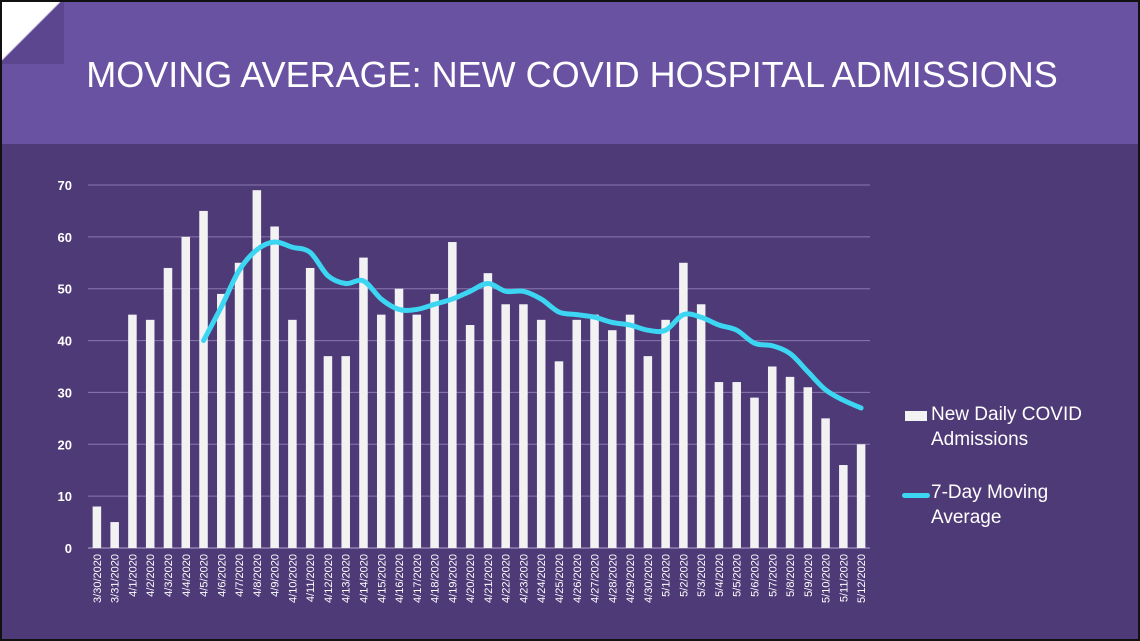 This screenshot has width=1140, height=641. What do you see at coordinates (631, 578) in the screenshot?
I see `x-tick-label: 4/29/2020` at bounding box center [631, 578].